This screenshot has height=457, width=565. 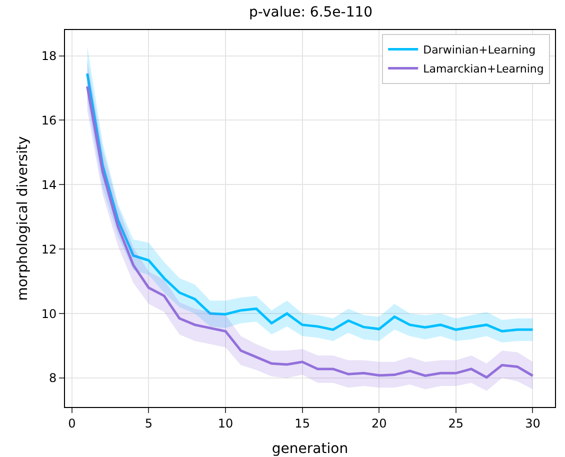 I want to click on y-tick-label: 18, so click(x=49, y=55).